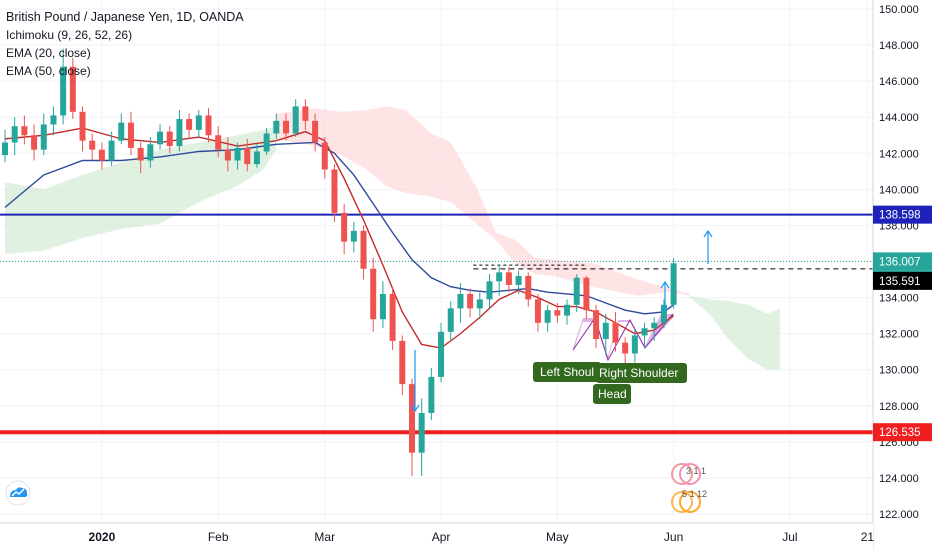 This screenshot has height=550, width=932. I want to click on price-tag-label: 126.535, so click(900, 433).